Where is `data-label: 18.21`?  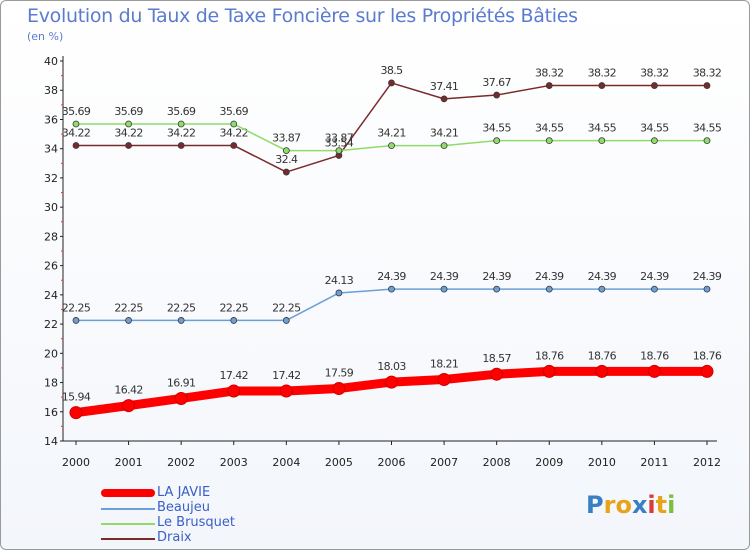 data-label: 18.21 is located at coordinates (444, 363).